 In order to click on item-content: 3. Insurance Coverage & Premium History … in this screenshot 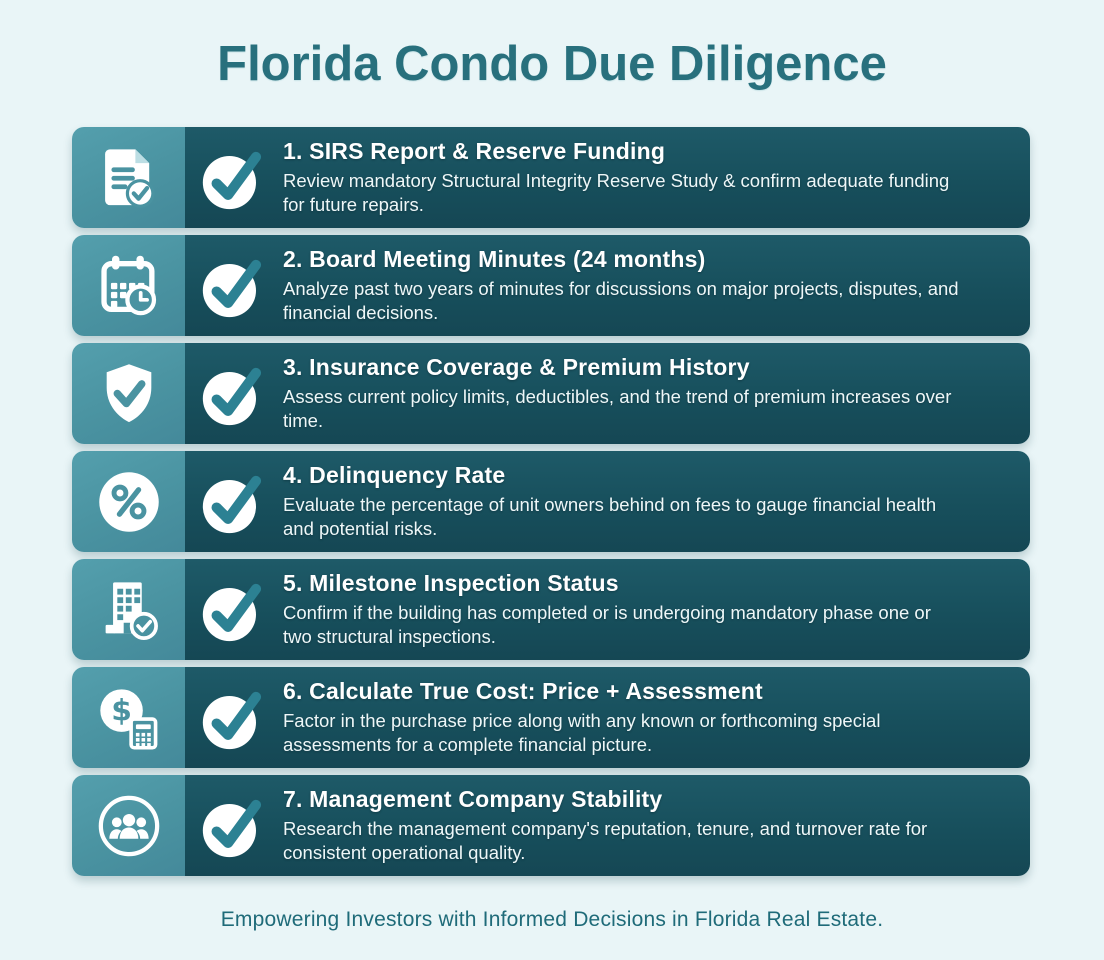, I will do `click(607, 393)`.